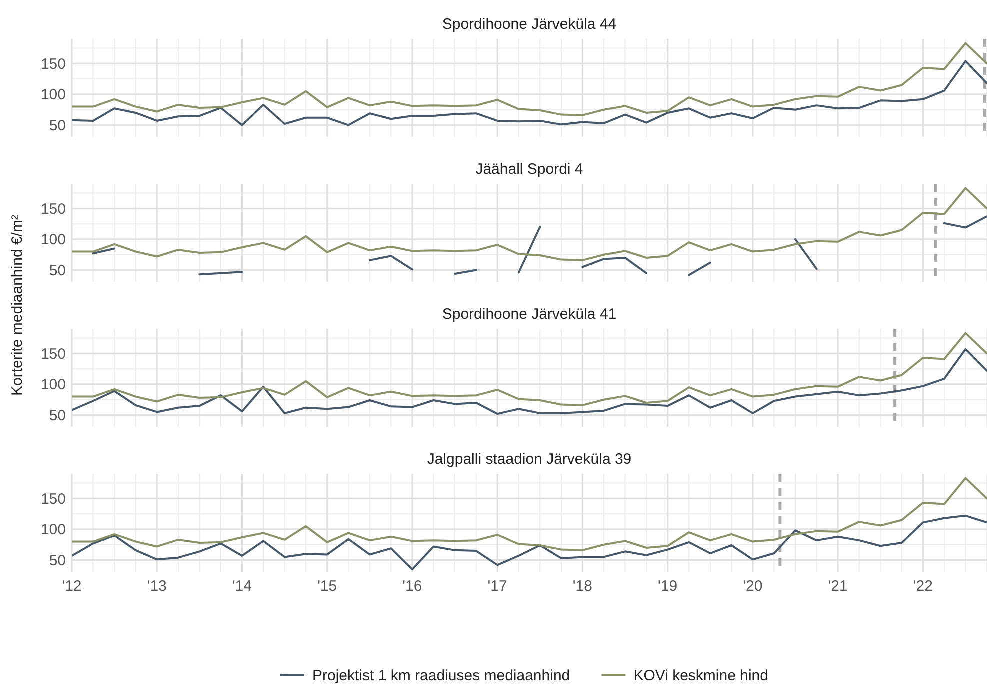  What do you see at coordinates (668, 586) in the screenshot?
I see `x-tick-label: '19` at bounding box center [668, 586].